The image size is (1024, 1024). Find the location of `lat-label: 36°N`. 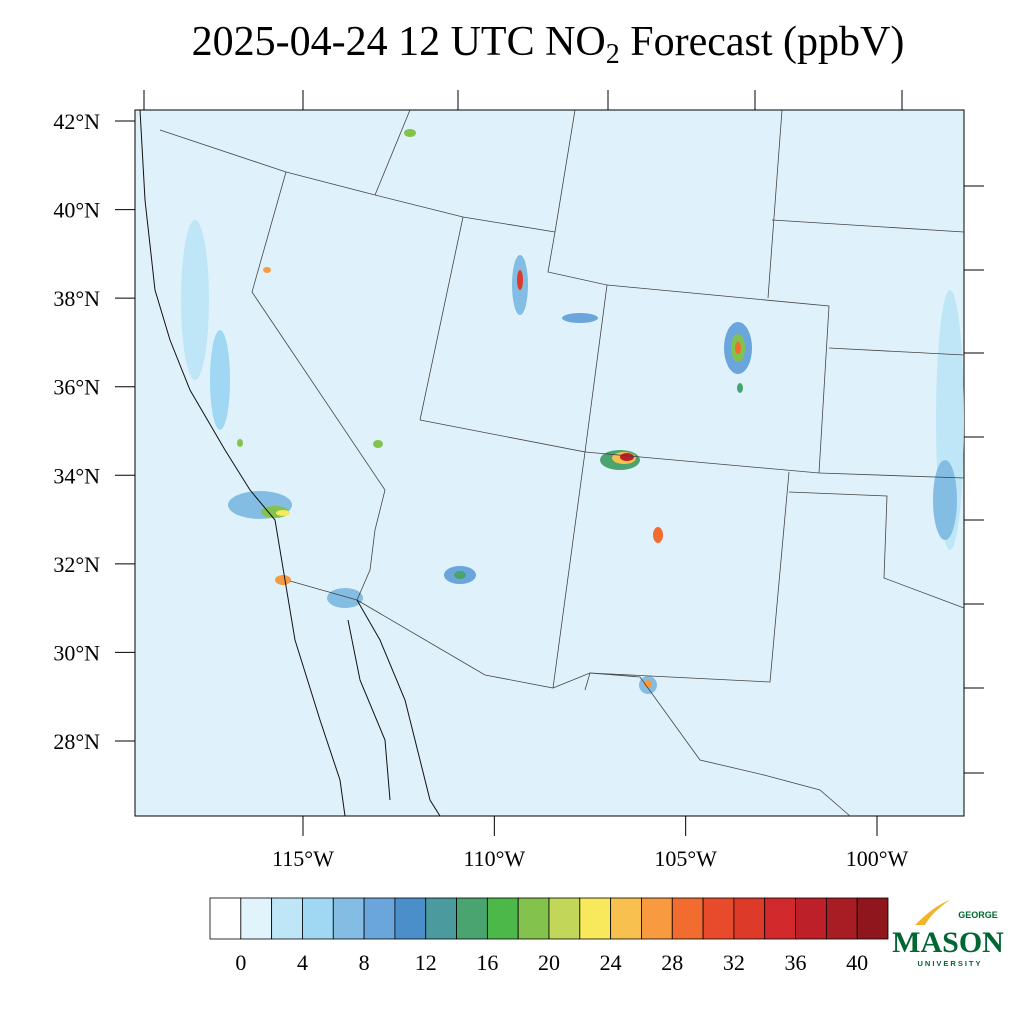

lat-label: 36°N is located at coordinates (76, 387).